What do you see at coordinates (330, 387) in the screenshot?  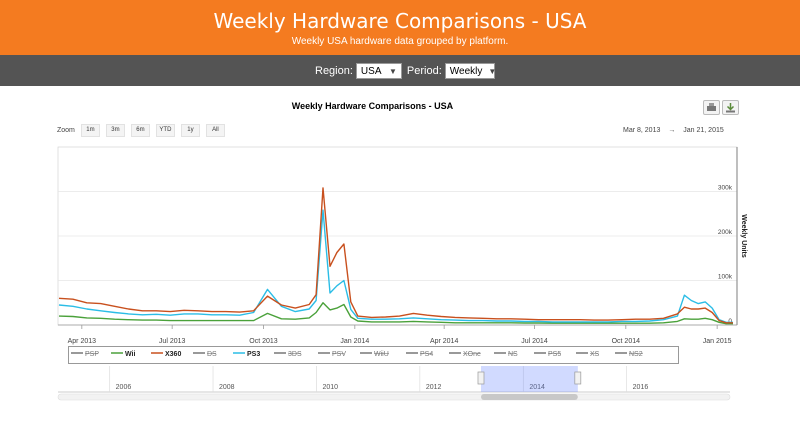 I see `navigator-tick-label: 2010` at bounding box center [330, 387].